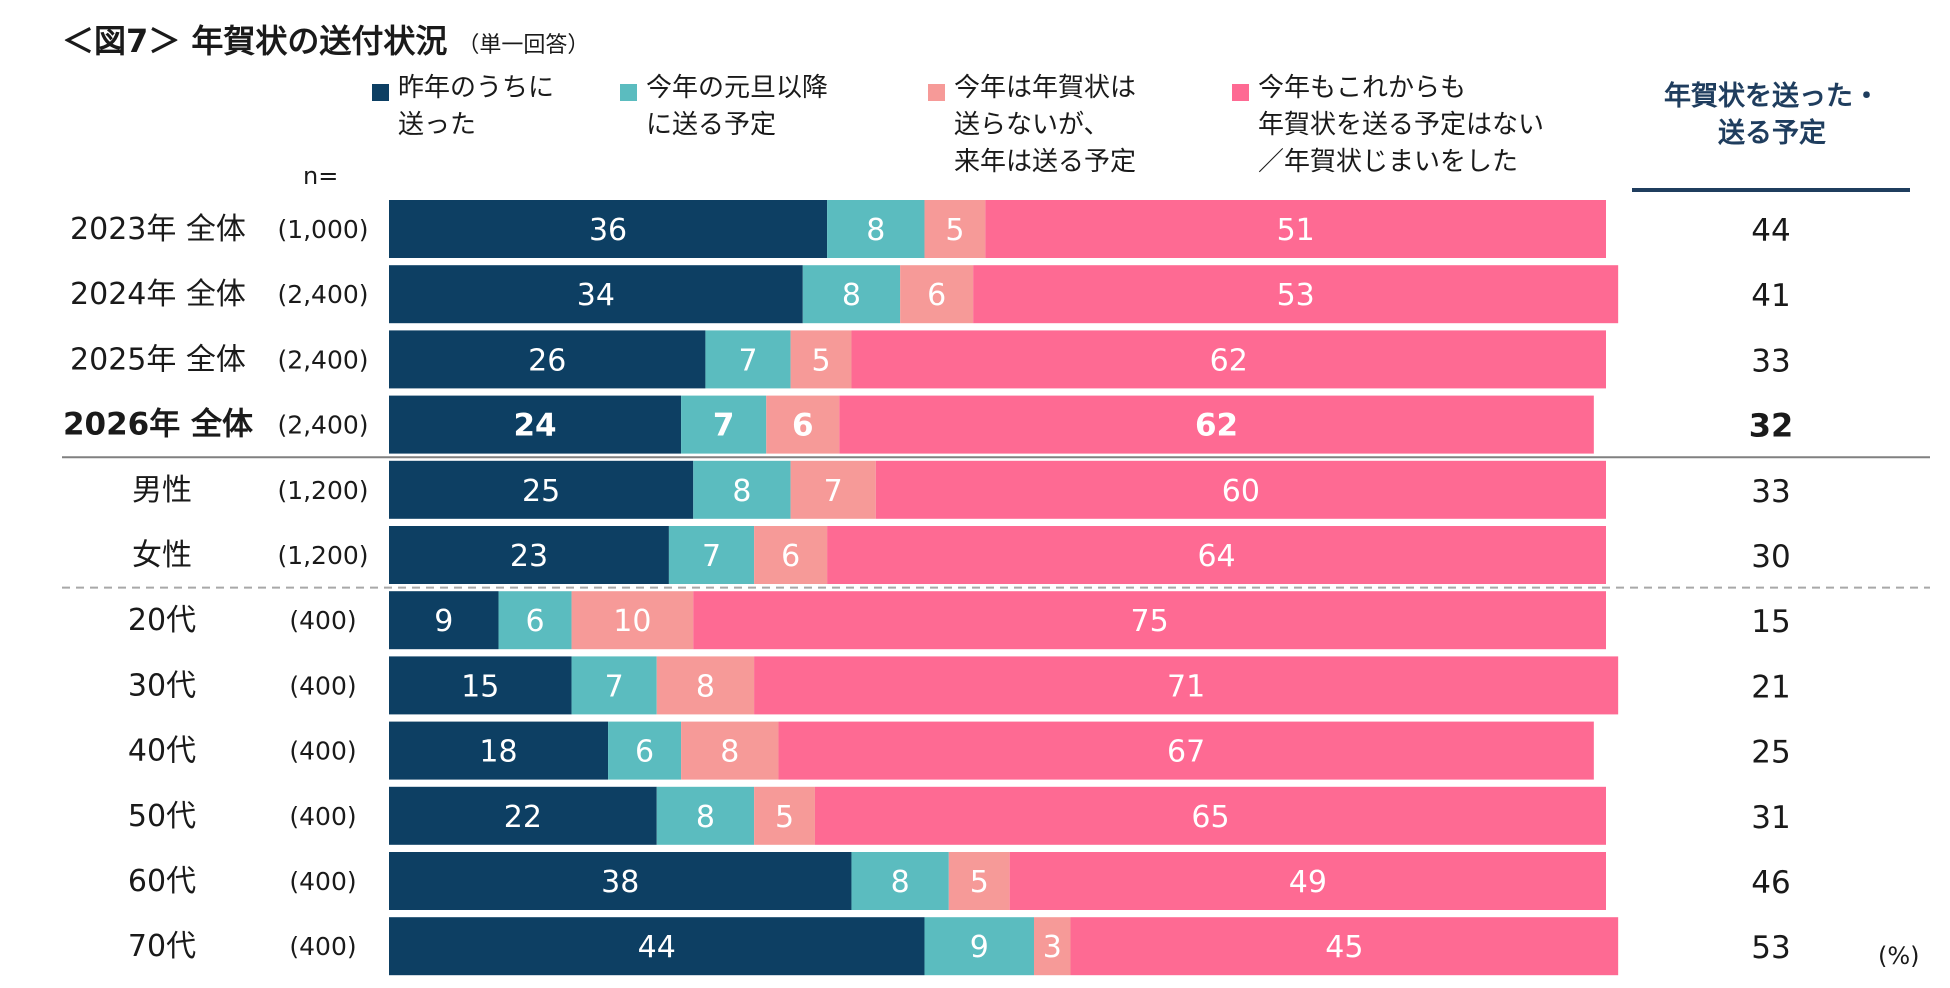  I want to click on data-label: 36, so click(608, 230).